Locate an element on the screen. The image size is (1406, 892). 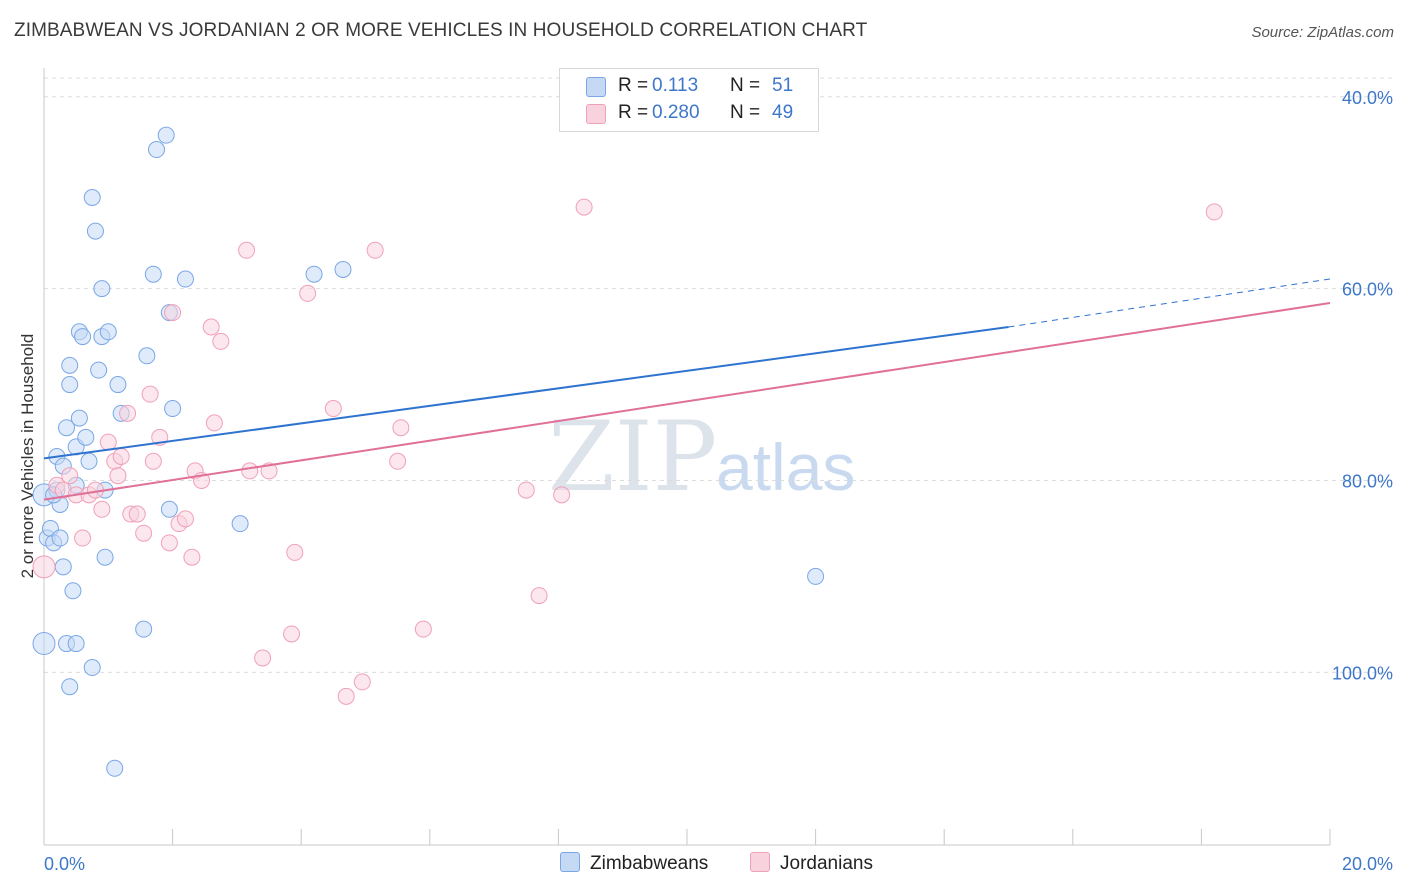
bottom-legend-label: Jordanians is located at coordinates (826, 863).